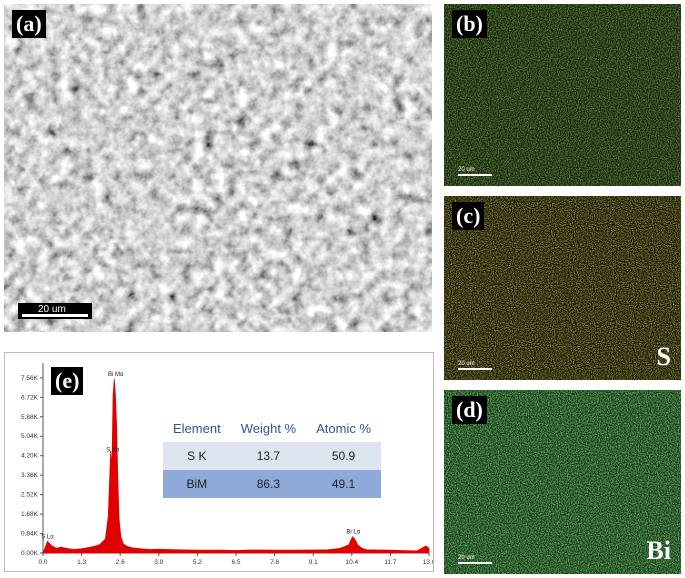 This screenshot has width=685, height=578. I want to click on x-tick-label: 5.2, so click(197, 562).